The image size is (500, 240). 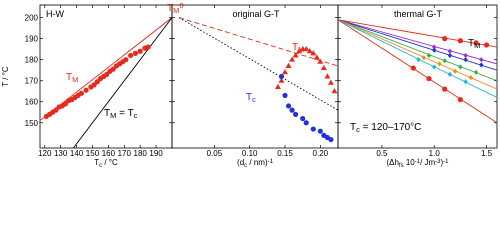 I want to click on y-tick-label: 150, so click(x=32, y=123).